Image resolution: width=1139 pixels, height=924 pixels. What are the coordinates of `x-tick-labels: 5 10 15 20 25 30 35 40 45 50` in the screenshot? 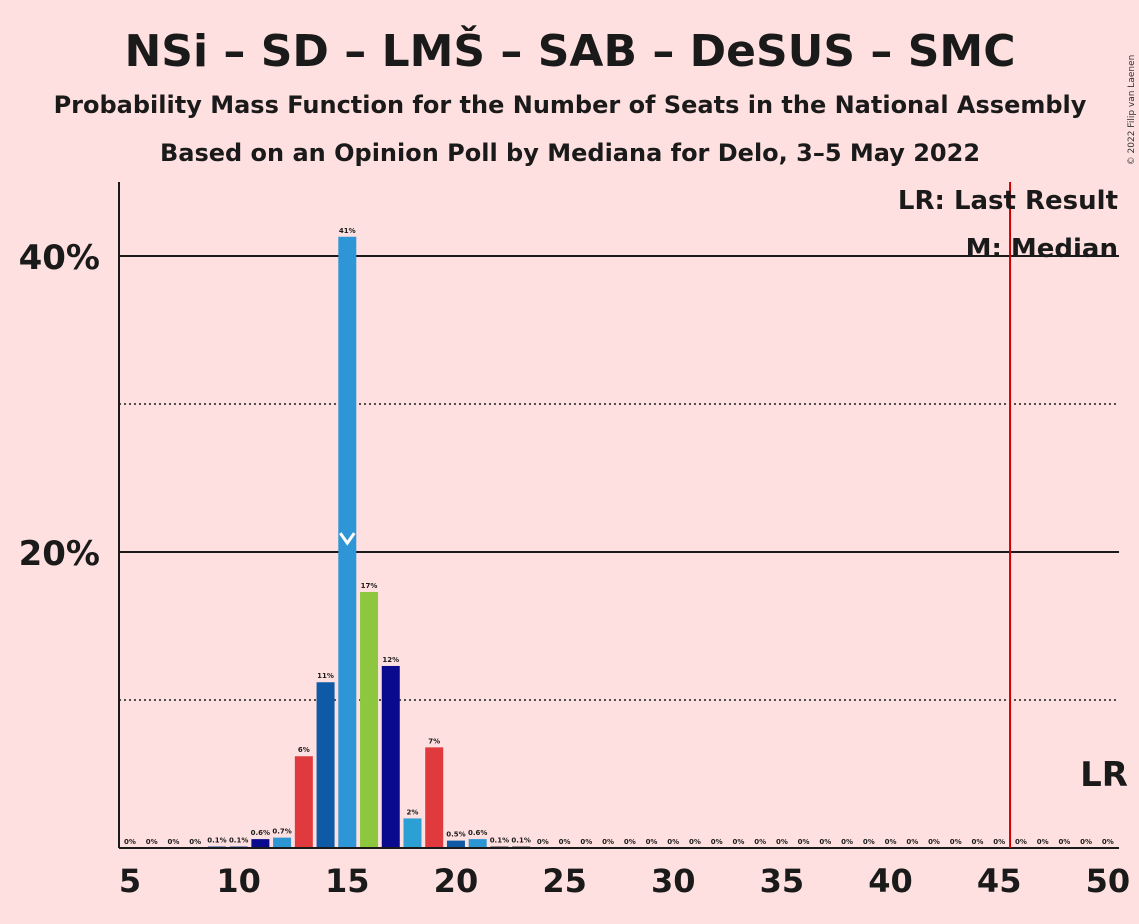 It's located at (624, 881).